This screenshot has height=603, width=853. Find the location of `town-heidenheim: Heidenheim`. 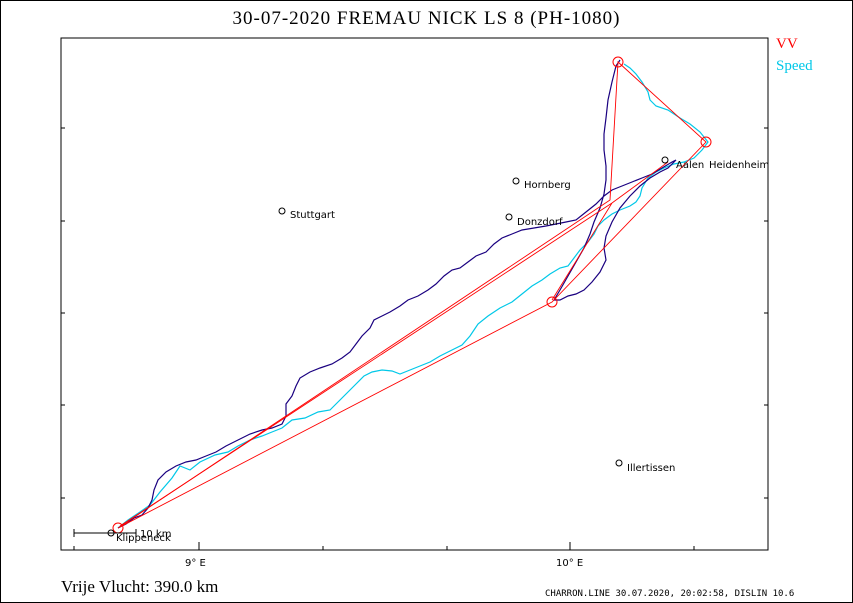

town-heidenheim: Heidenheim is located at coordinates (739, 165).